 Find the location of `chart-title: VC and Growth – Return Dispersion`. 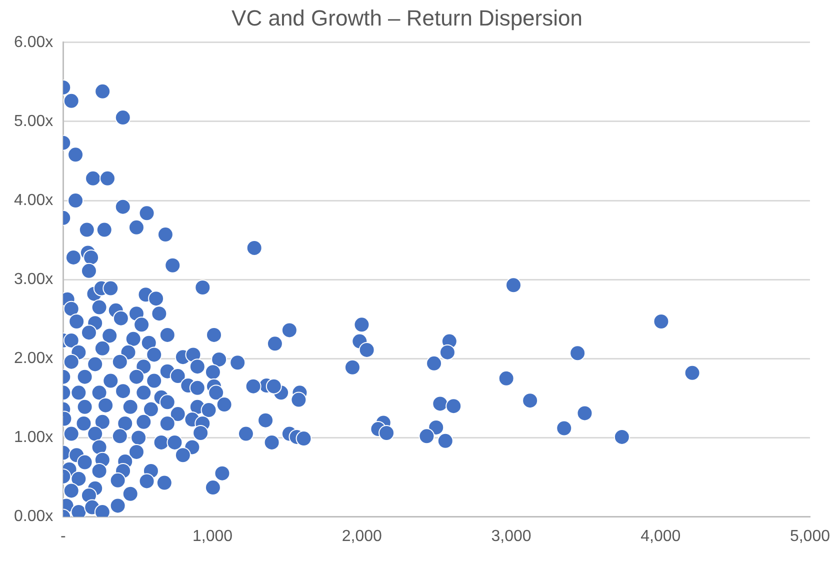

chart-title: VC and Growth – Return Dispersion is located at coordinates (407, 17).